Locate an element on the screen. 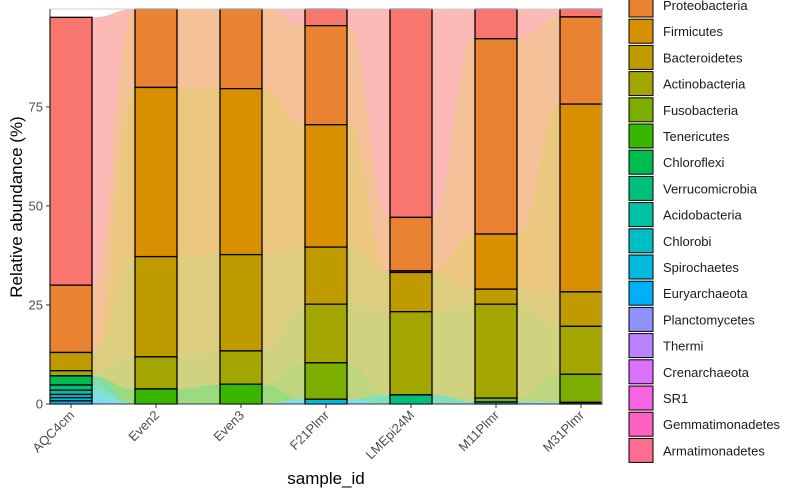  flow-chloroflexi is located at coordinates (113, 389).